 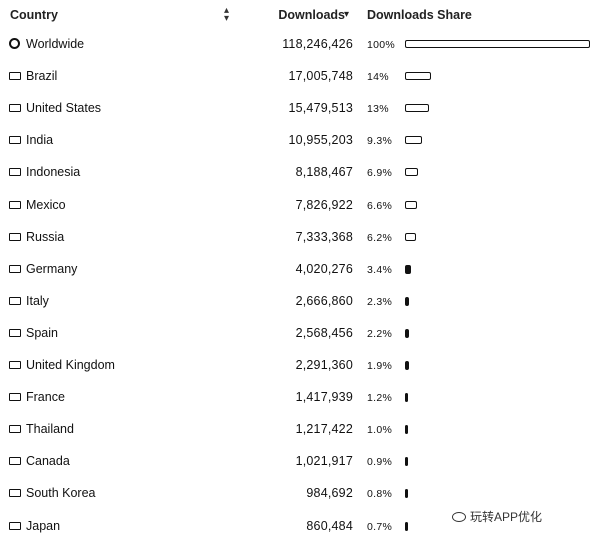 I want to click on country-name: Spain, so click(x=42, y=332).